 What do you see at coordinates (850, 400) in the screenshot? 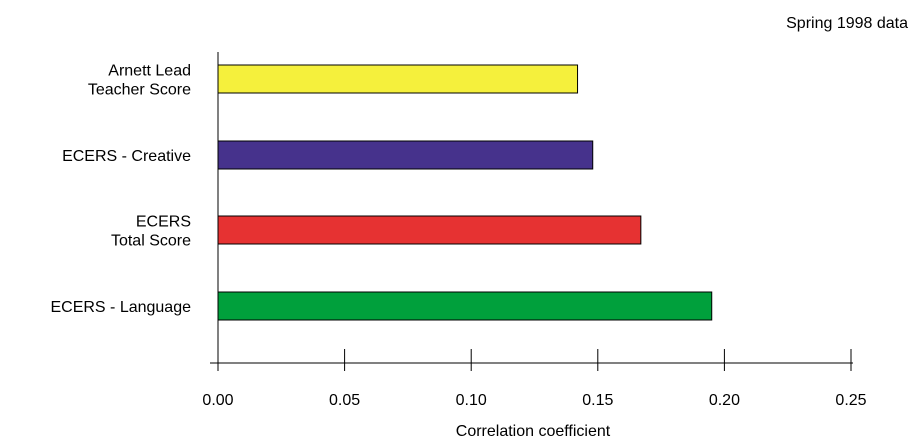
I see `x-tick-label: 0.25` at bounding box center [850, 400].